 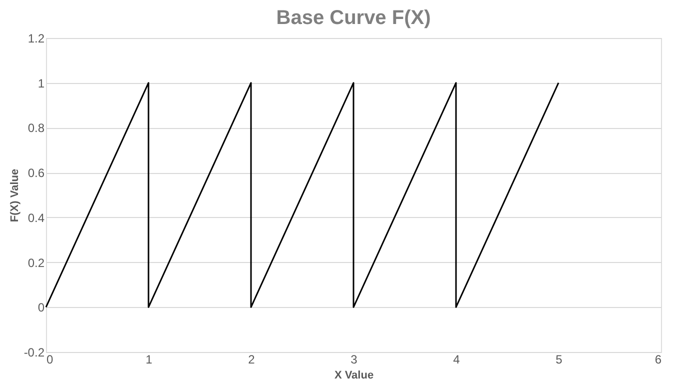 I want to click on y-tick-label: 1.2, so click(x=36, y=39).